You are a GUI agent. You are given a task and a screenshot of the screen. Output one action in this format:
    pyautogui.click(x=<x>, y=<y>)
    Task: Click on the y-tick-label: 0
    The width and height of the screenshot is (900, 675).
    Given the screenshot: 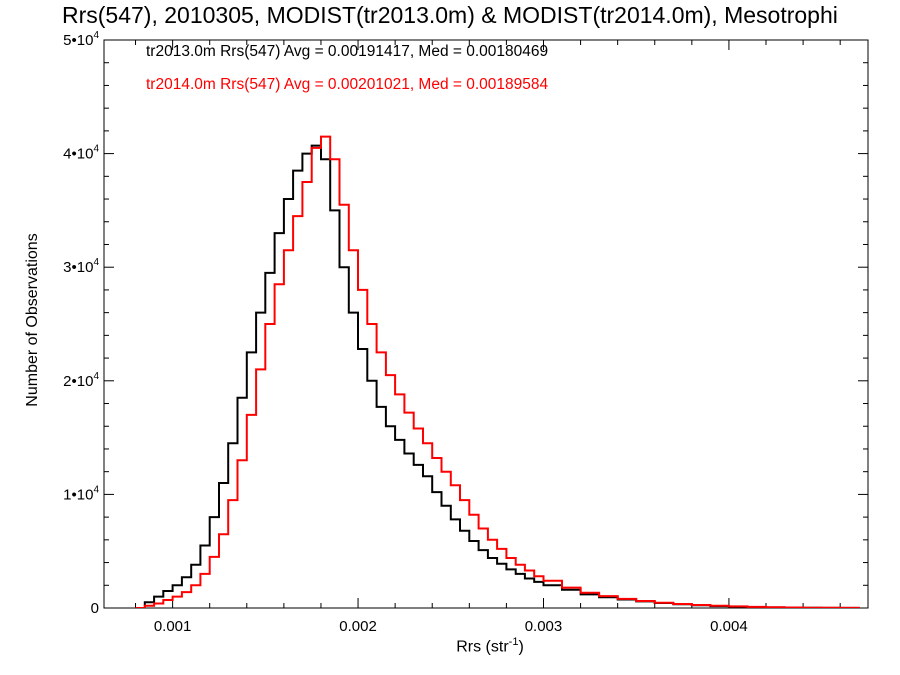 What is the action you would take?
    pyautogui.click(x=95, y=608)
    